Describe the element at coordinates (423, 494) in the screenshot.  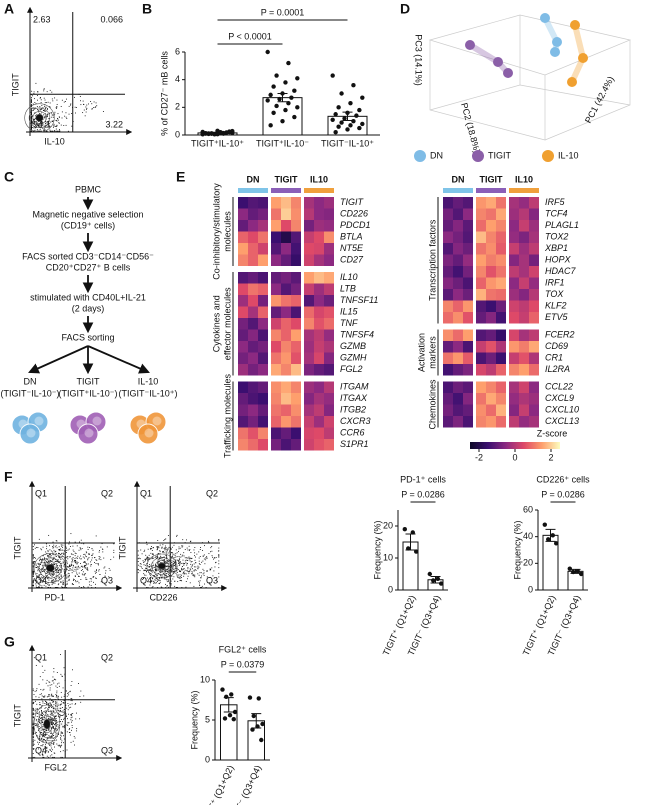
I see `p-value: P = 0.0286` at that location.